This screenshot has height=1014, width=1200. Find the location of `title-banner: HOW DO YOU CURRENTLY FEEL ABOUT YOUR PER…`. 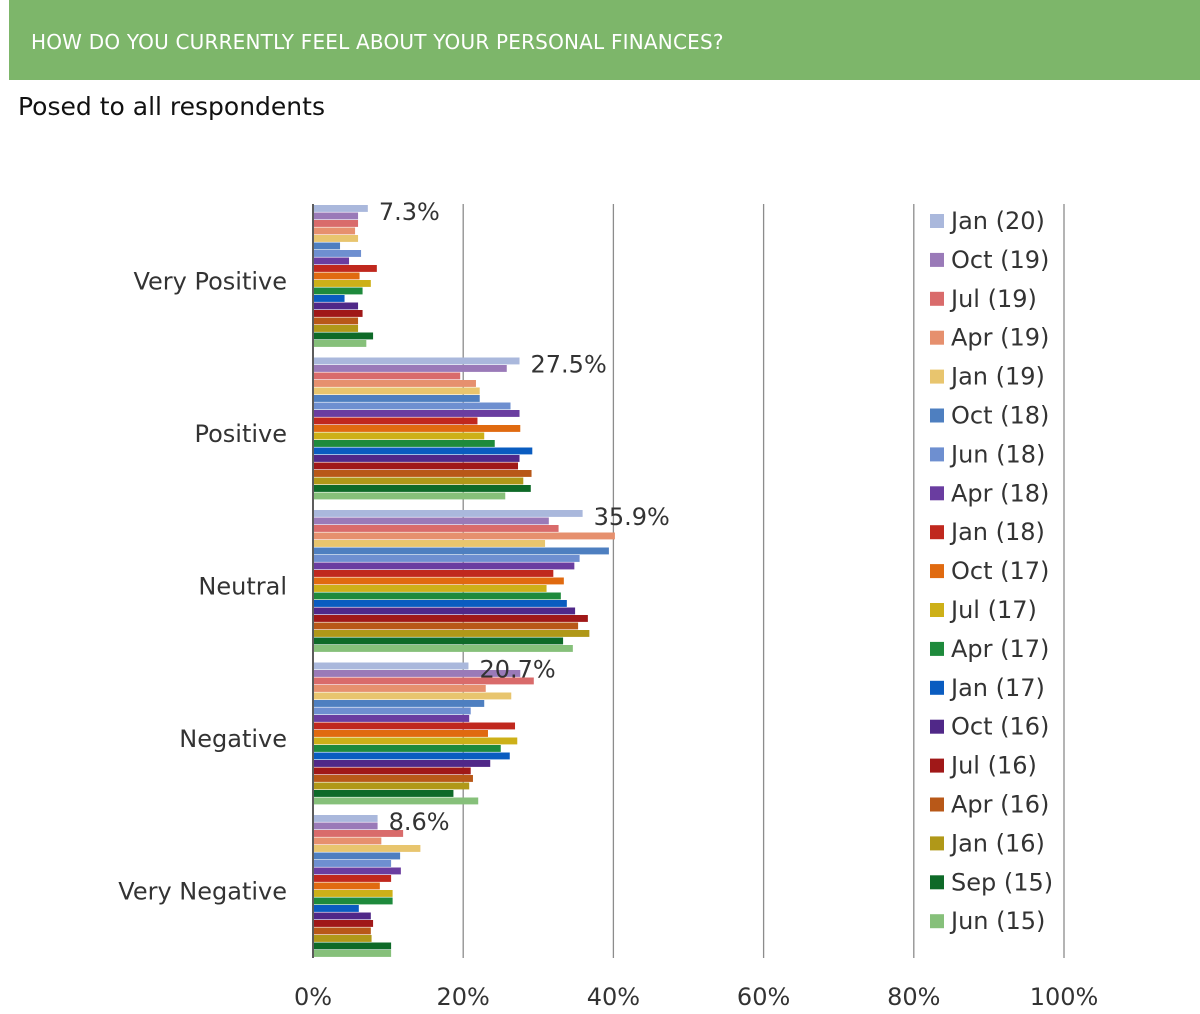

title-banner: HOW DO YOU CURRENTLY FEEL ABOUT YOUR PER… is located at coordinates (604, 40).